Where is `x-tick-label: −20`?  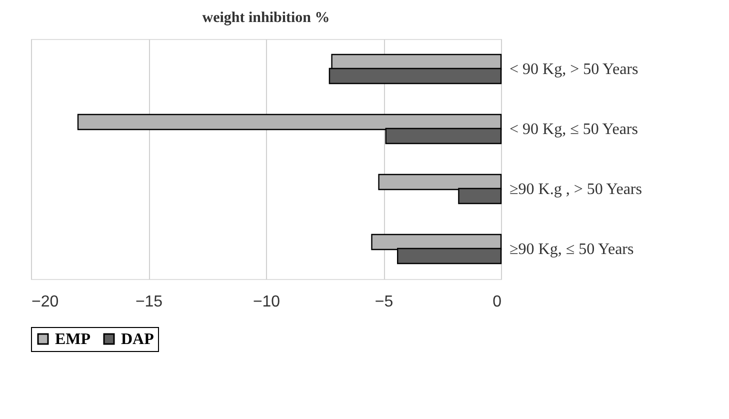
x-tick-label: −20 is located at coordinates (45, 302).